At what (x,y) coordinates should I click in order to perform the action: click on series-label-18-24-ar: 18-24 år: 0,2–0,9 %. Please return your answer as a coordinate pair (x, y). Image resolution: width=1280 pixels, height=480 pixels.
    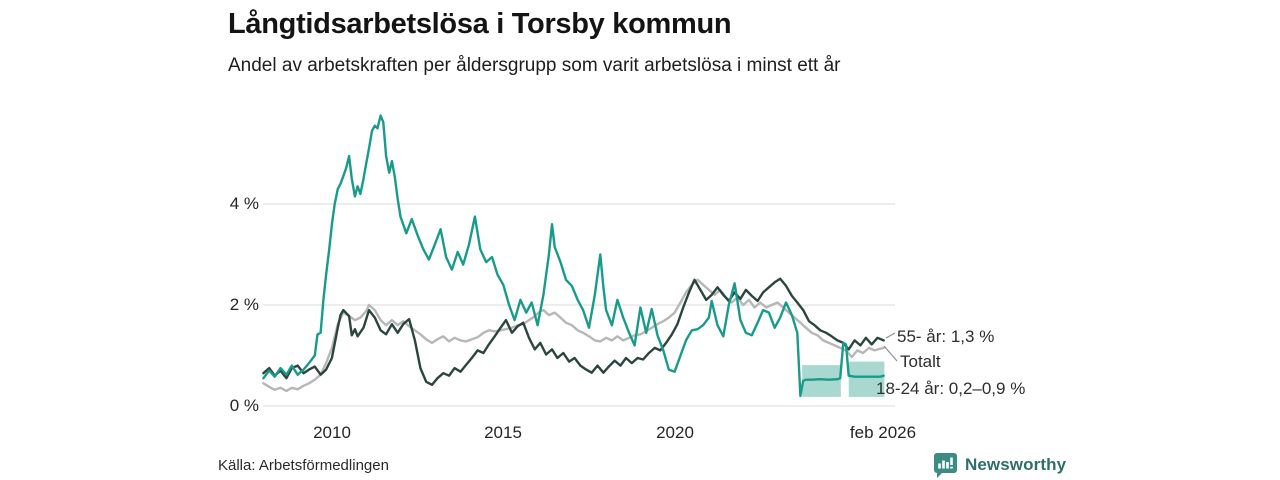
    Looking at the image, I should click on (951, 388).